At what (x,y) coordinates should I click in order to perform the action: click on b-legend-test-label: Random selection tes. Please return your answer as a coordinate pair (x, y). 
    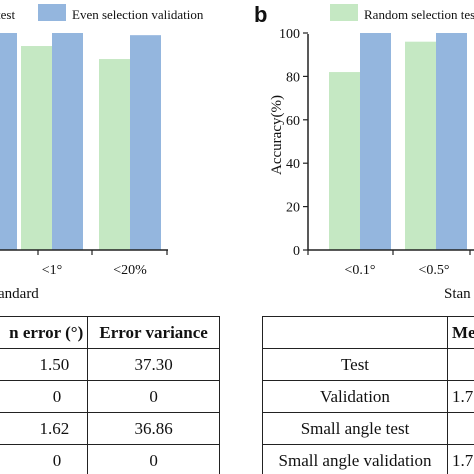
    Looking at the image, I should click on (419, 14).